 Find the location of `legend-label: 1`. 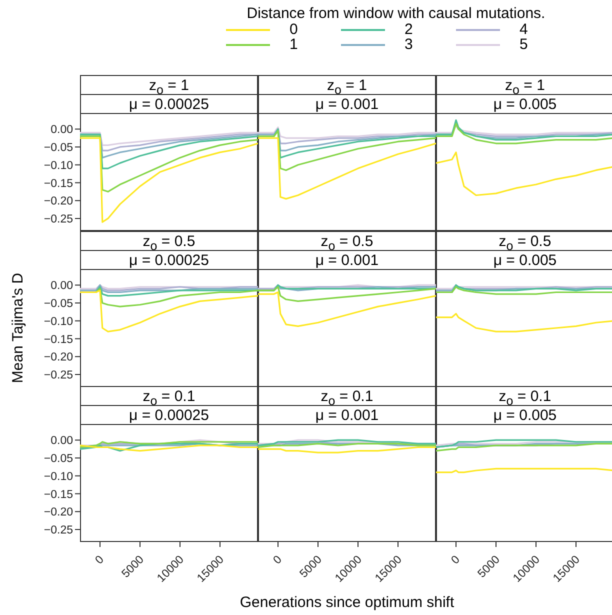

legend-label: 1 is located at coordinates (294, 44).